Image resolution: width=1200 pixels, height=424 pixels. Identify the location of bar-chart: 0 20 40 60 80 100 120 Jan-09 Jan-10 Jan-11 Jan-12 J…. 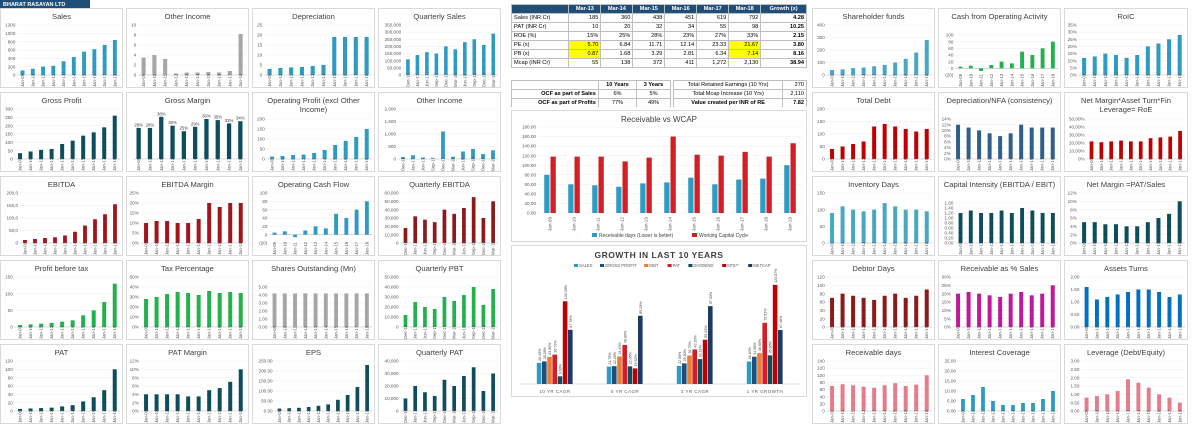
(874, 307).